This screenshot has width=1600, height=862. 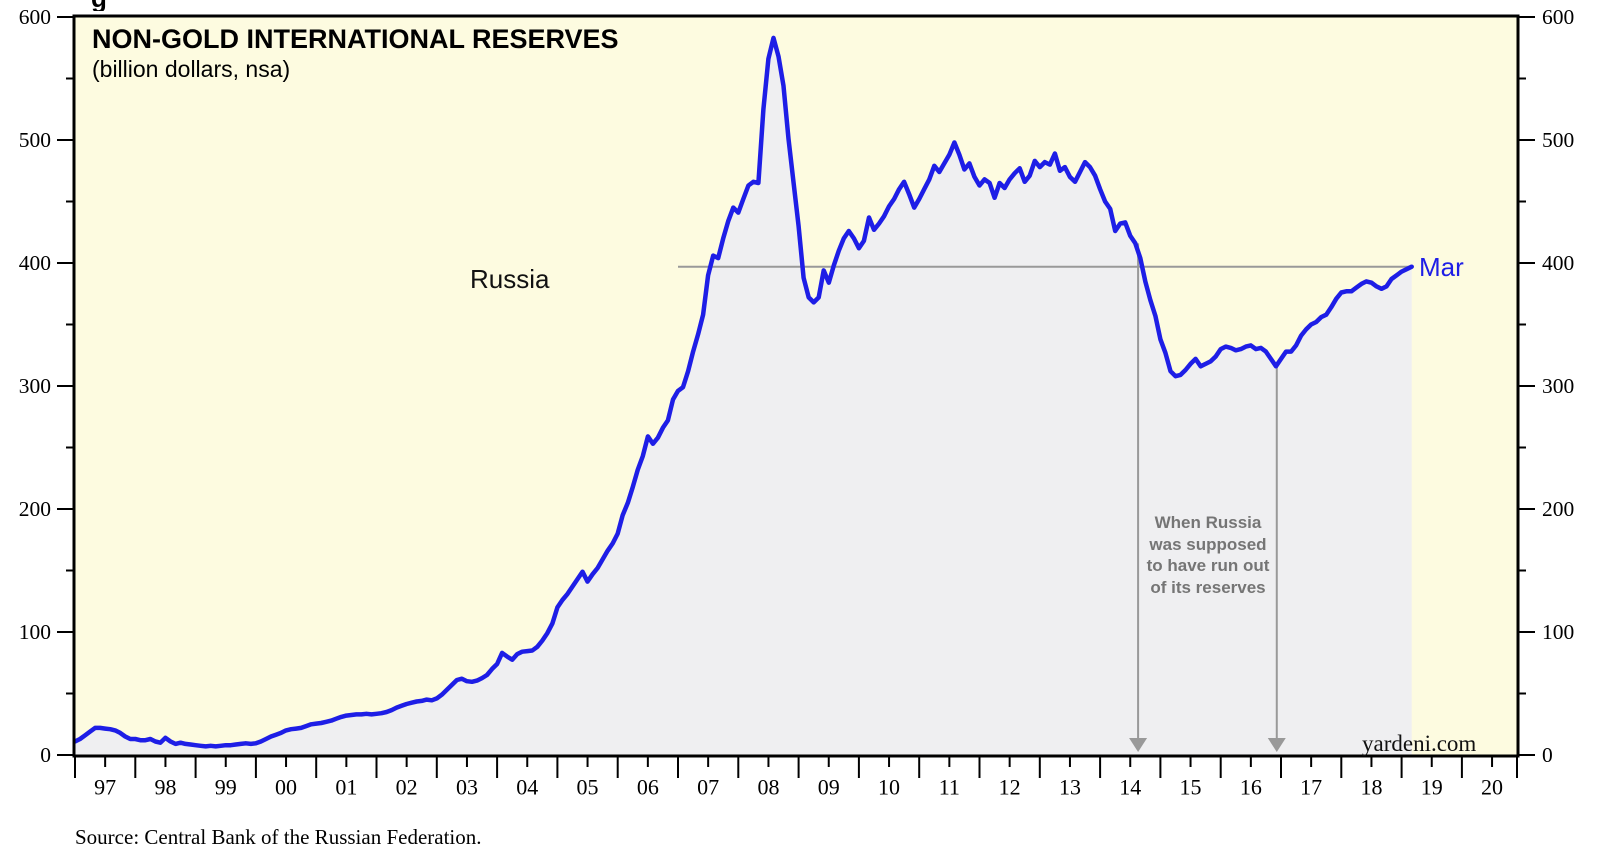 I want to click on svg-text: 06, so click(x=648, y=787).